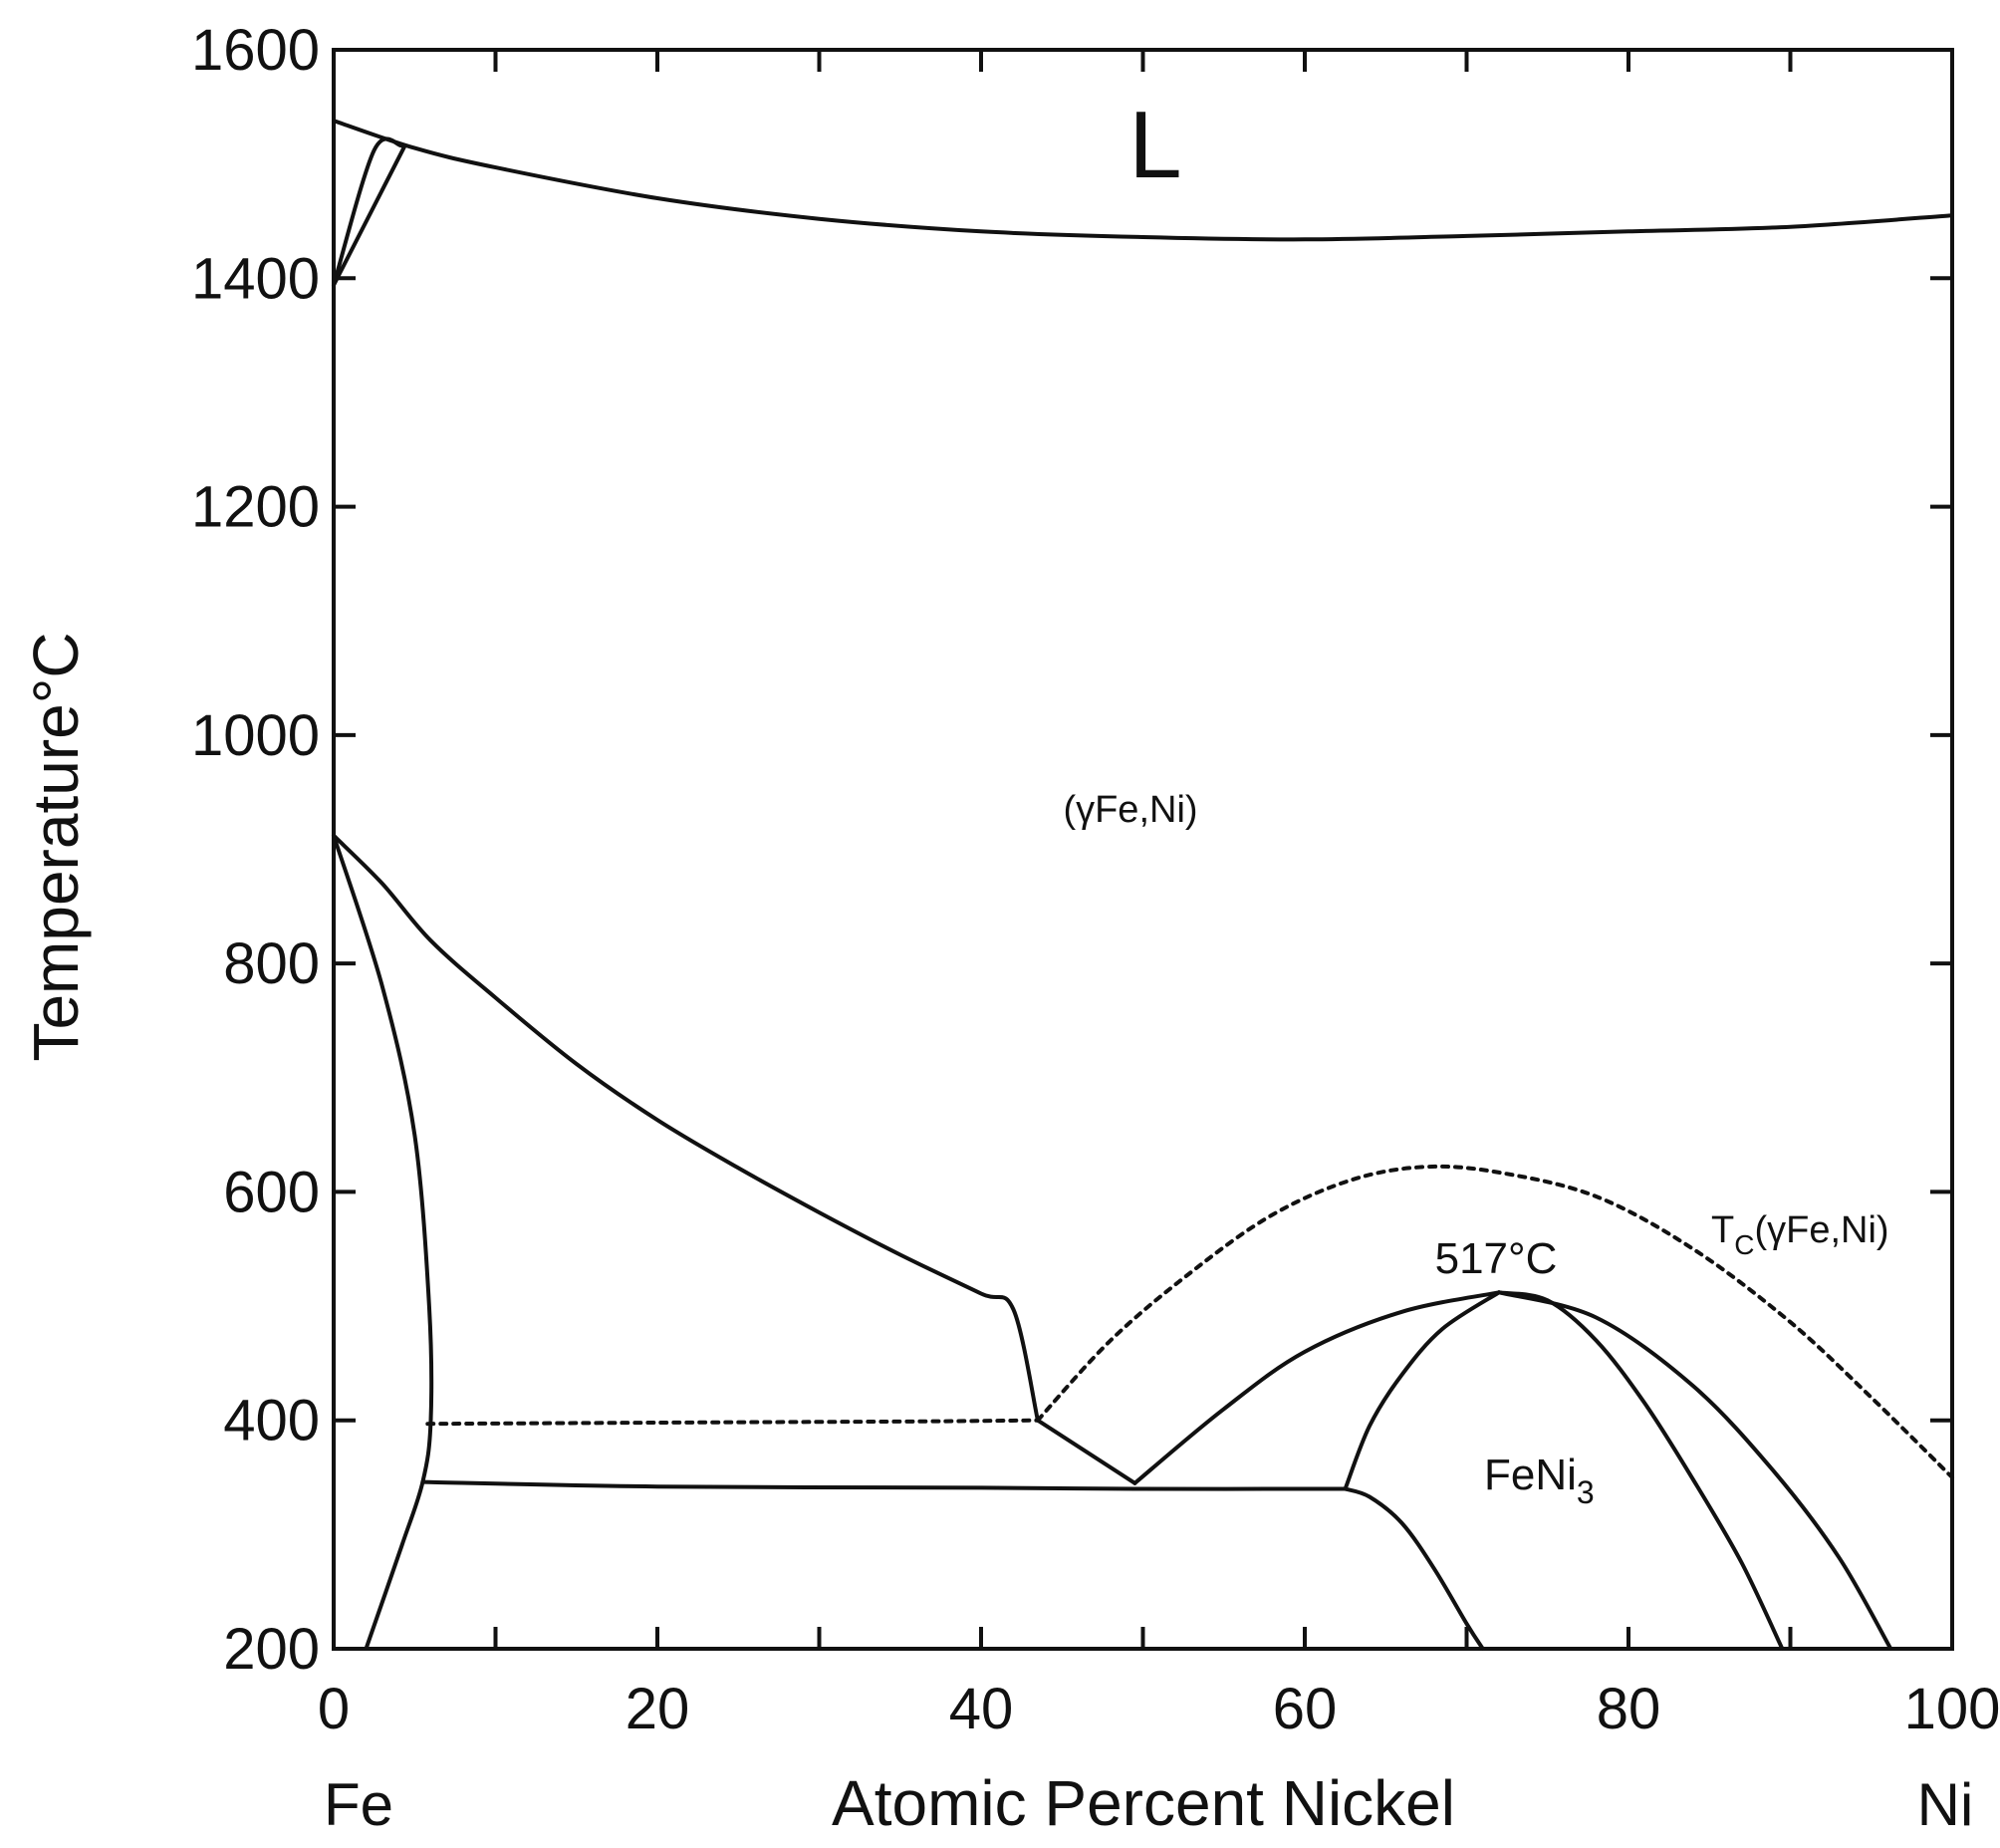 The image size is (2000, 1848). What do you see at coordinates (255, 51) in the screenshot?
I see `y-tick-label: 1600` at bounding box center [255, 51].